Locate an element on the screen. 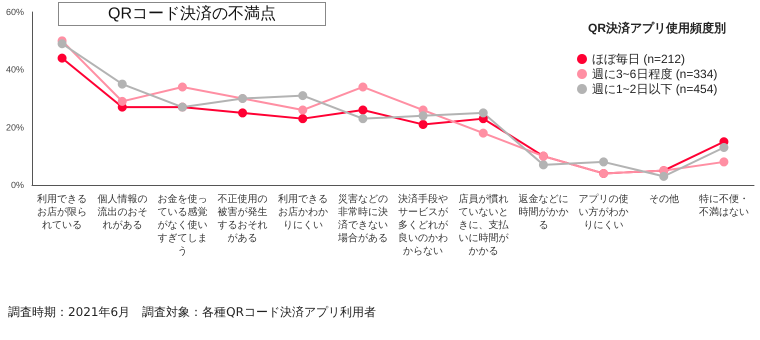  x-tick-label: 利用できるお店かわかりにくい is located at coordinates (303, 212).